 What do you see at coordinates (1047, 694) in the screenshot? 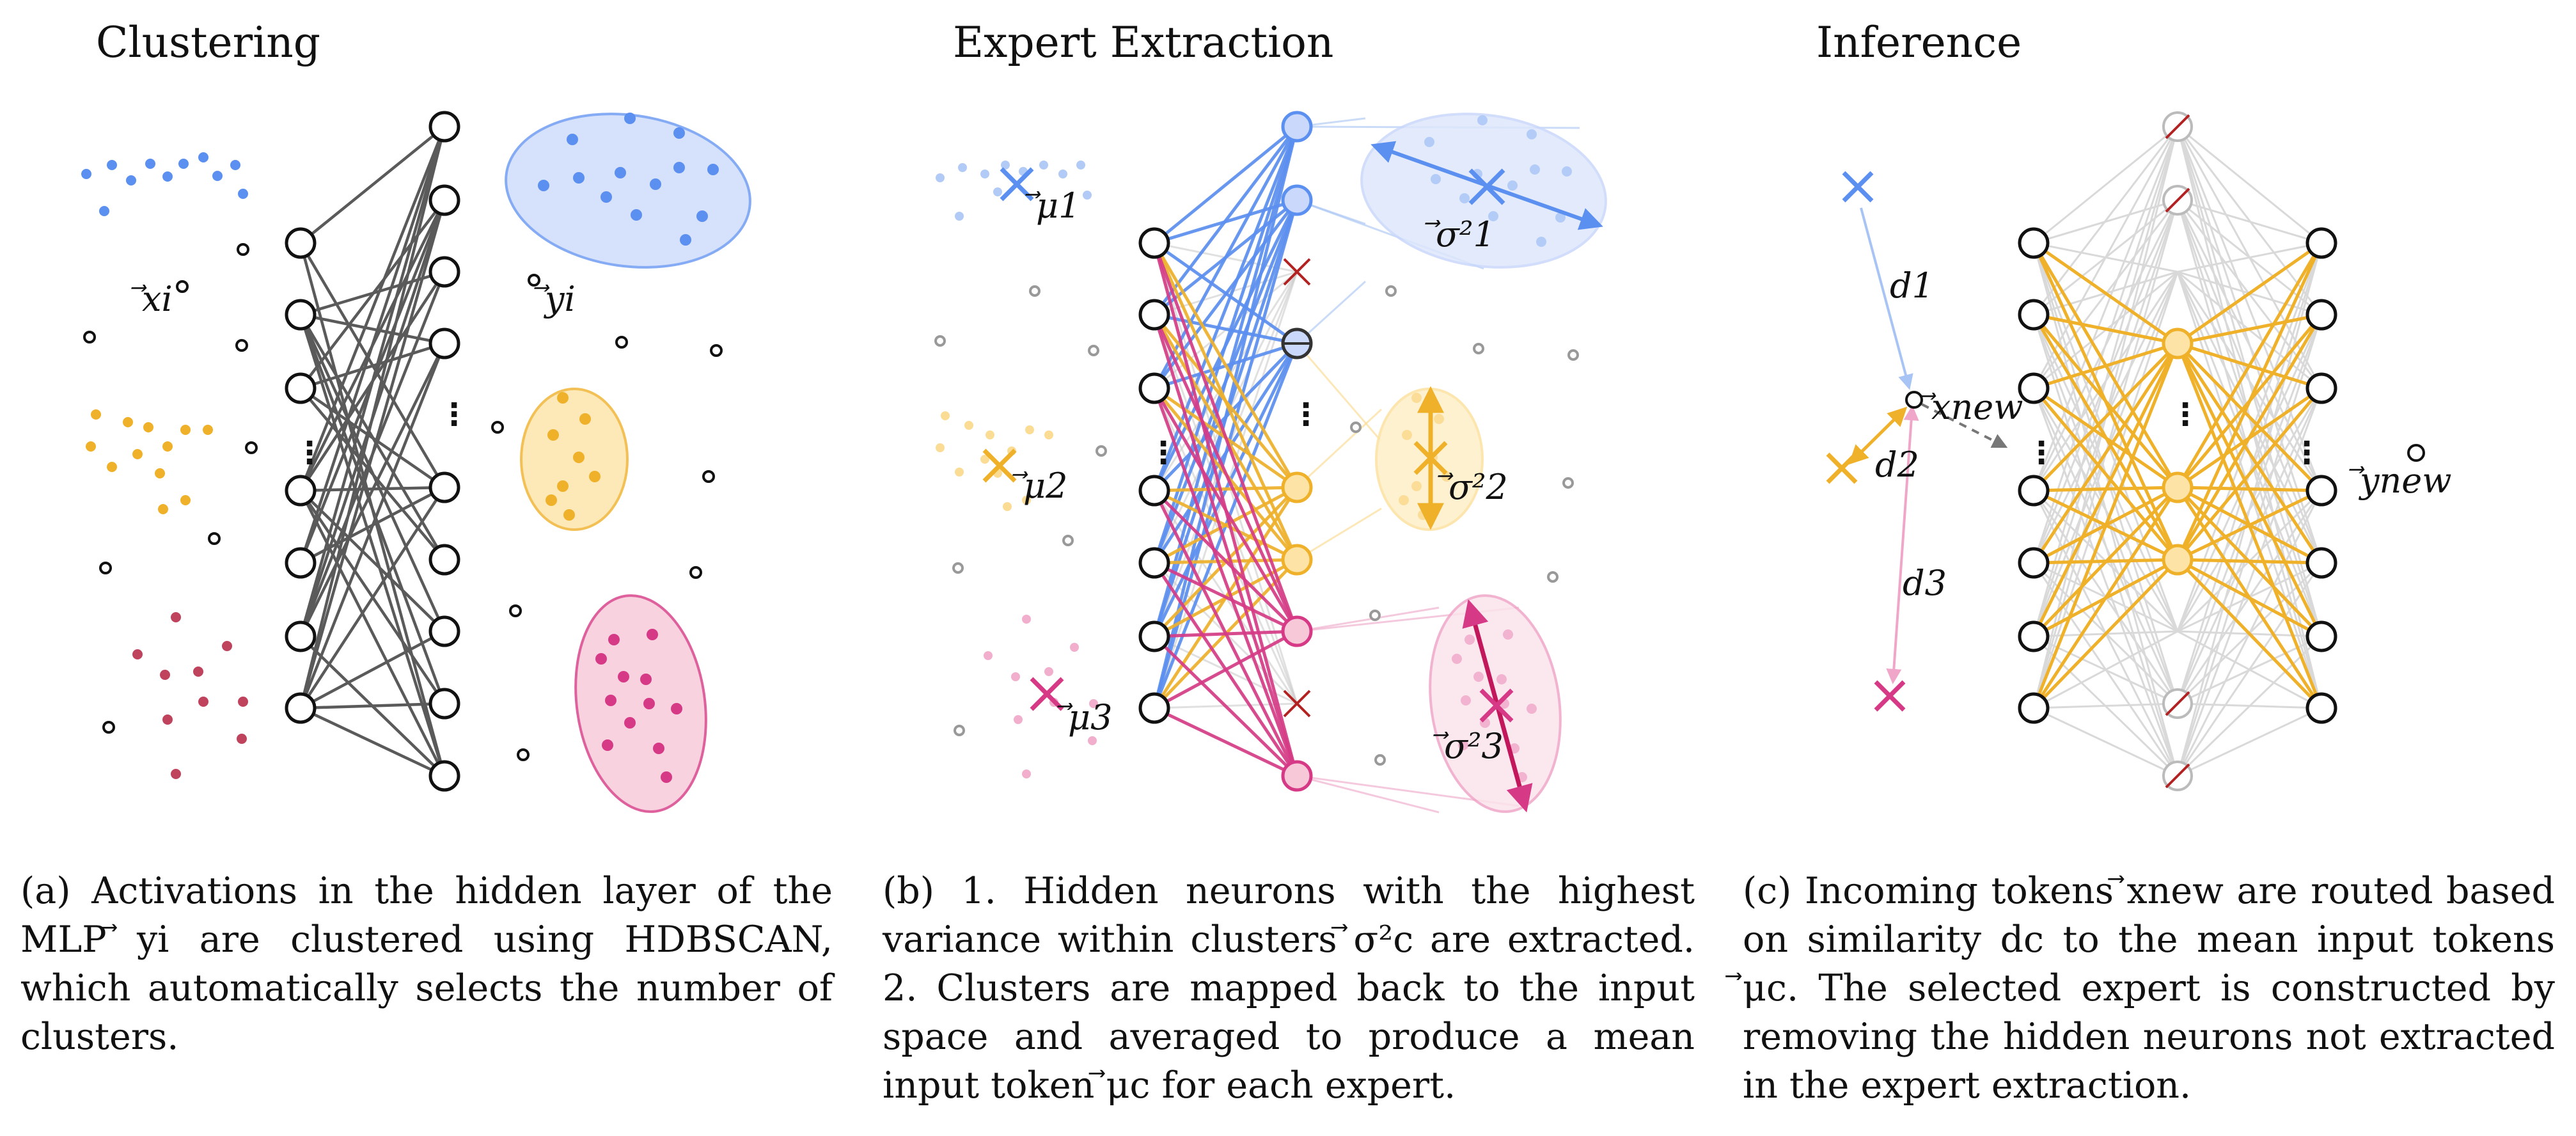
I see `mean-marker-pink` at bounding box center [1047, 694].